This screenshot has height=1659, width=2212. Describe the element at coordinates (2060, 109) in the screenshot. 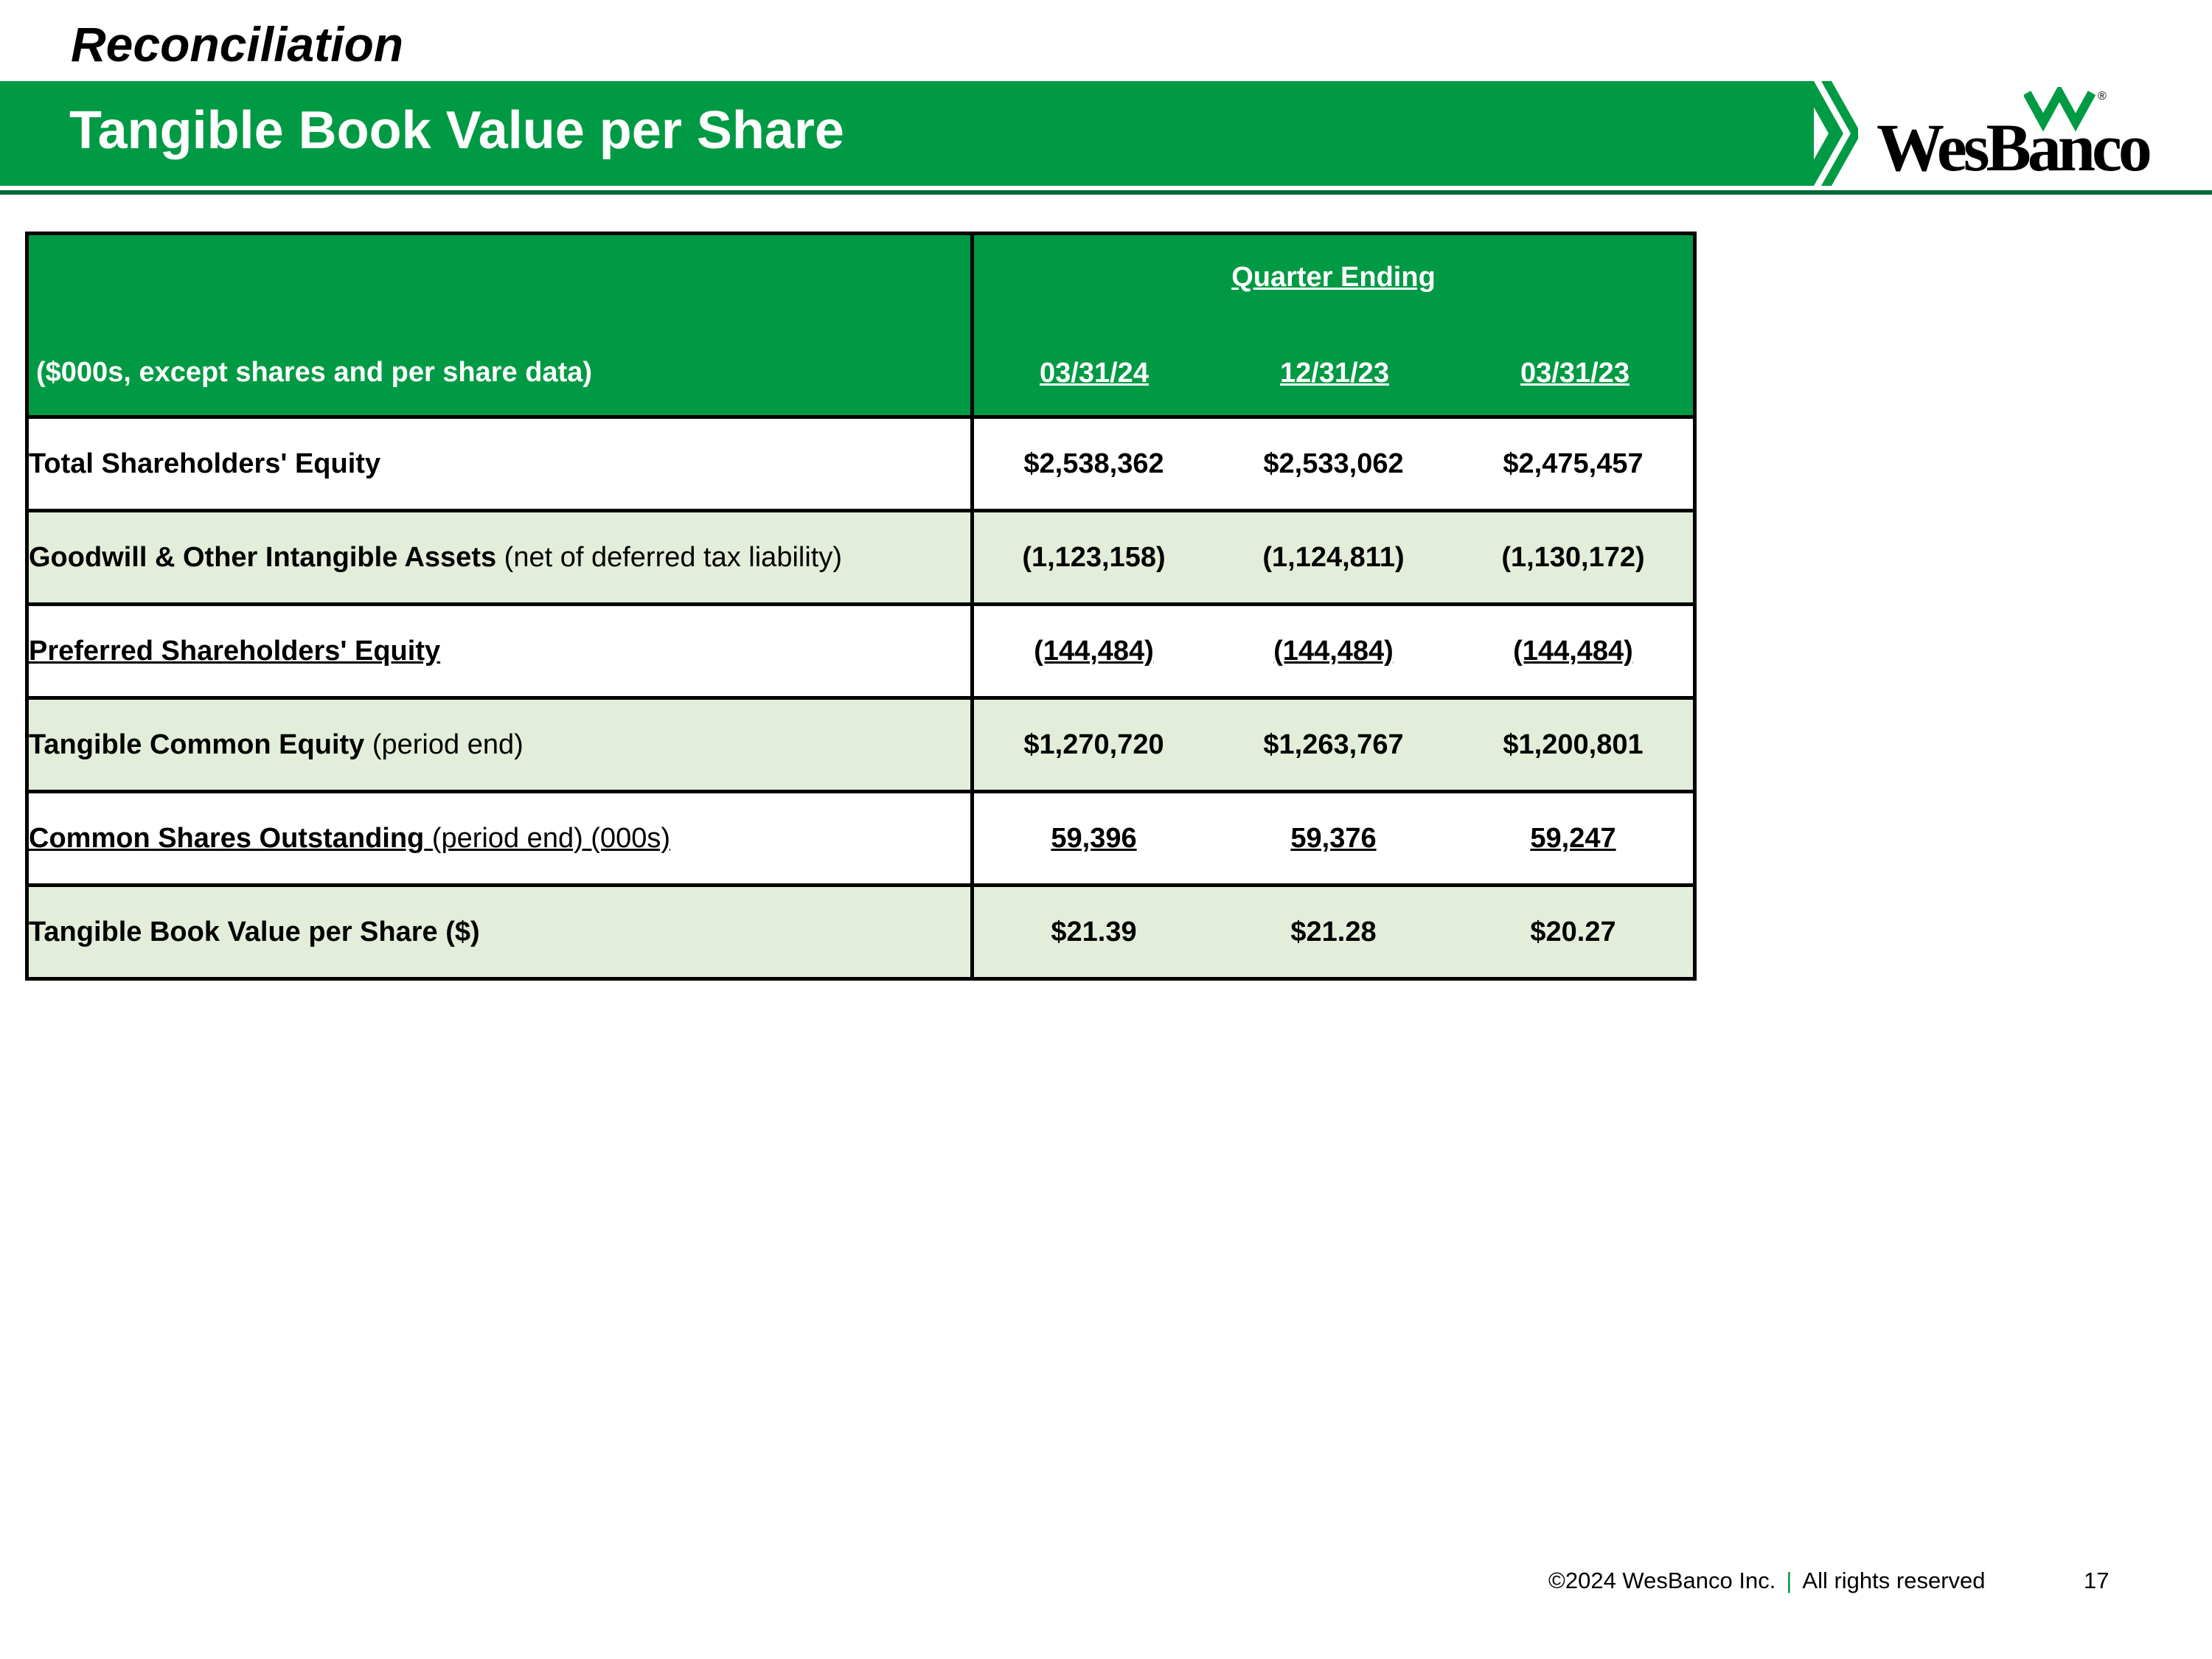

I see `logo-chevron-mark-icon` at that location.